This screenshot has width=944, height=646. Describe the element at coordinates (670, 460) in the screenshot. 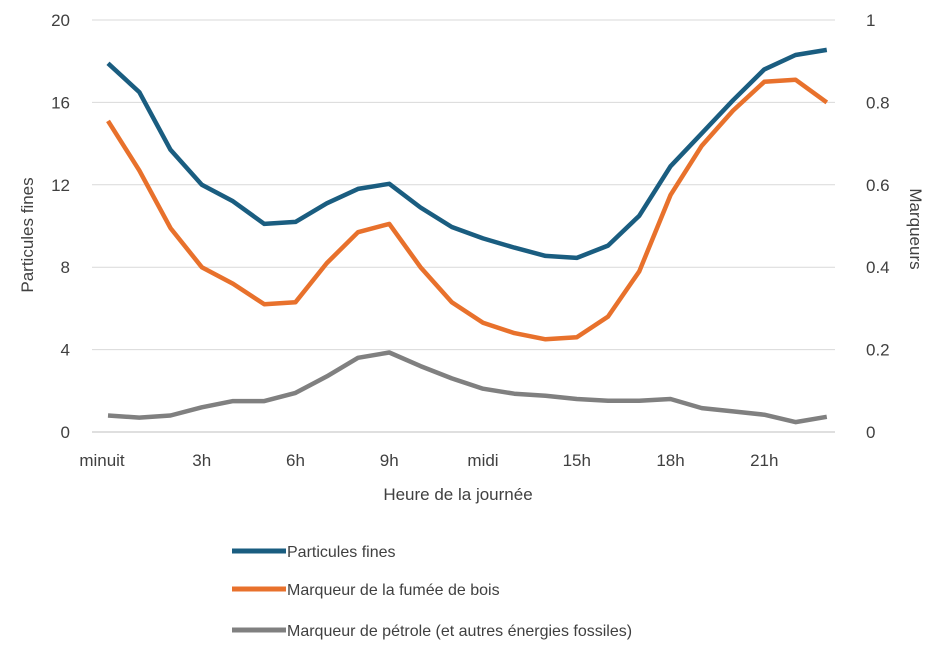

I see `x-tick-label: 18h` at that location.